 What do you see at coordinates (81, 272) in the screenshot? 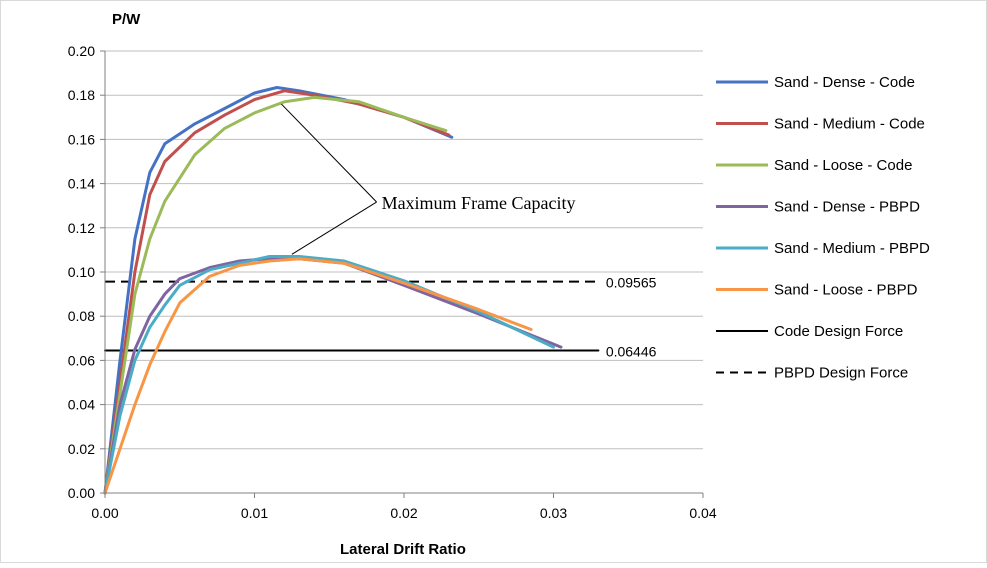
I see `y-tick-label: 0.10` at bounding box center [81, 272].